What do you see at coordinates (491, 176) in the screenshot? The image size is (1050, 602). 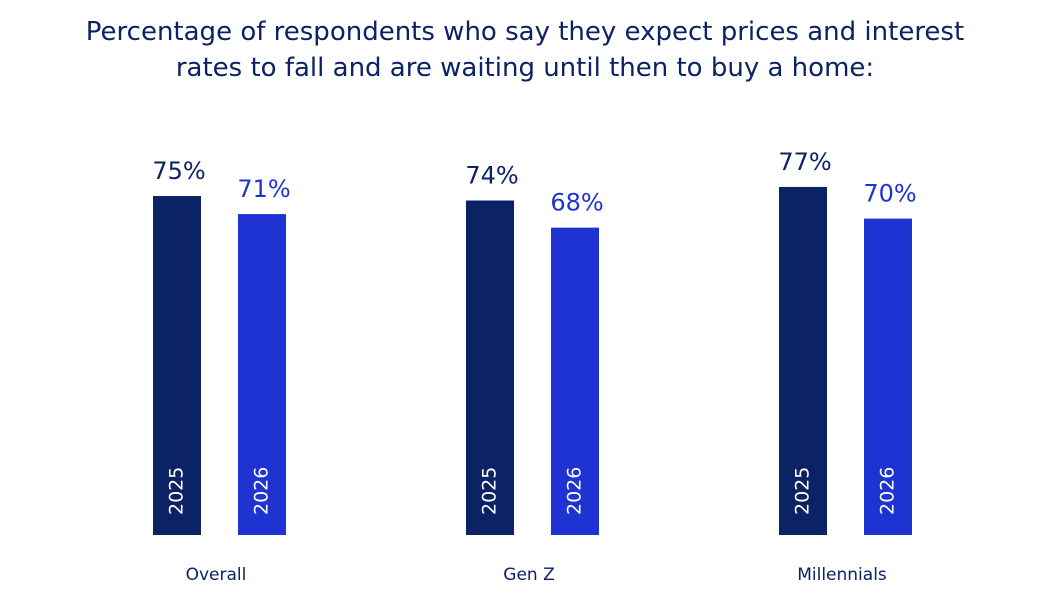 I see `value-label: 74%` at bounding box center [491, 176].